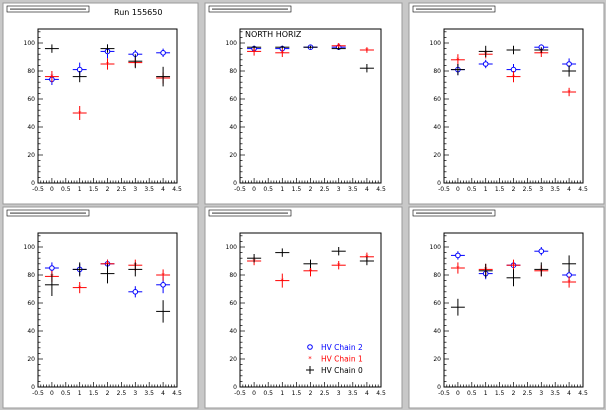 Image resolution: width=606 pixels, height=410 pixels. Describe the element at coordinates (334, 370) in the screenshot. I see `legend-entry-chain-0: HV Chain 0` at that location.